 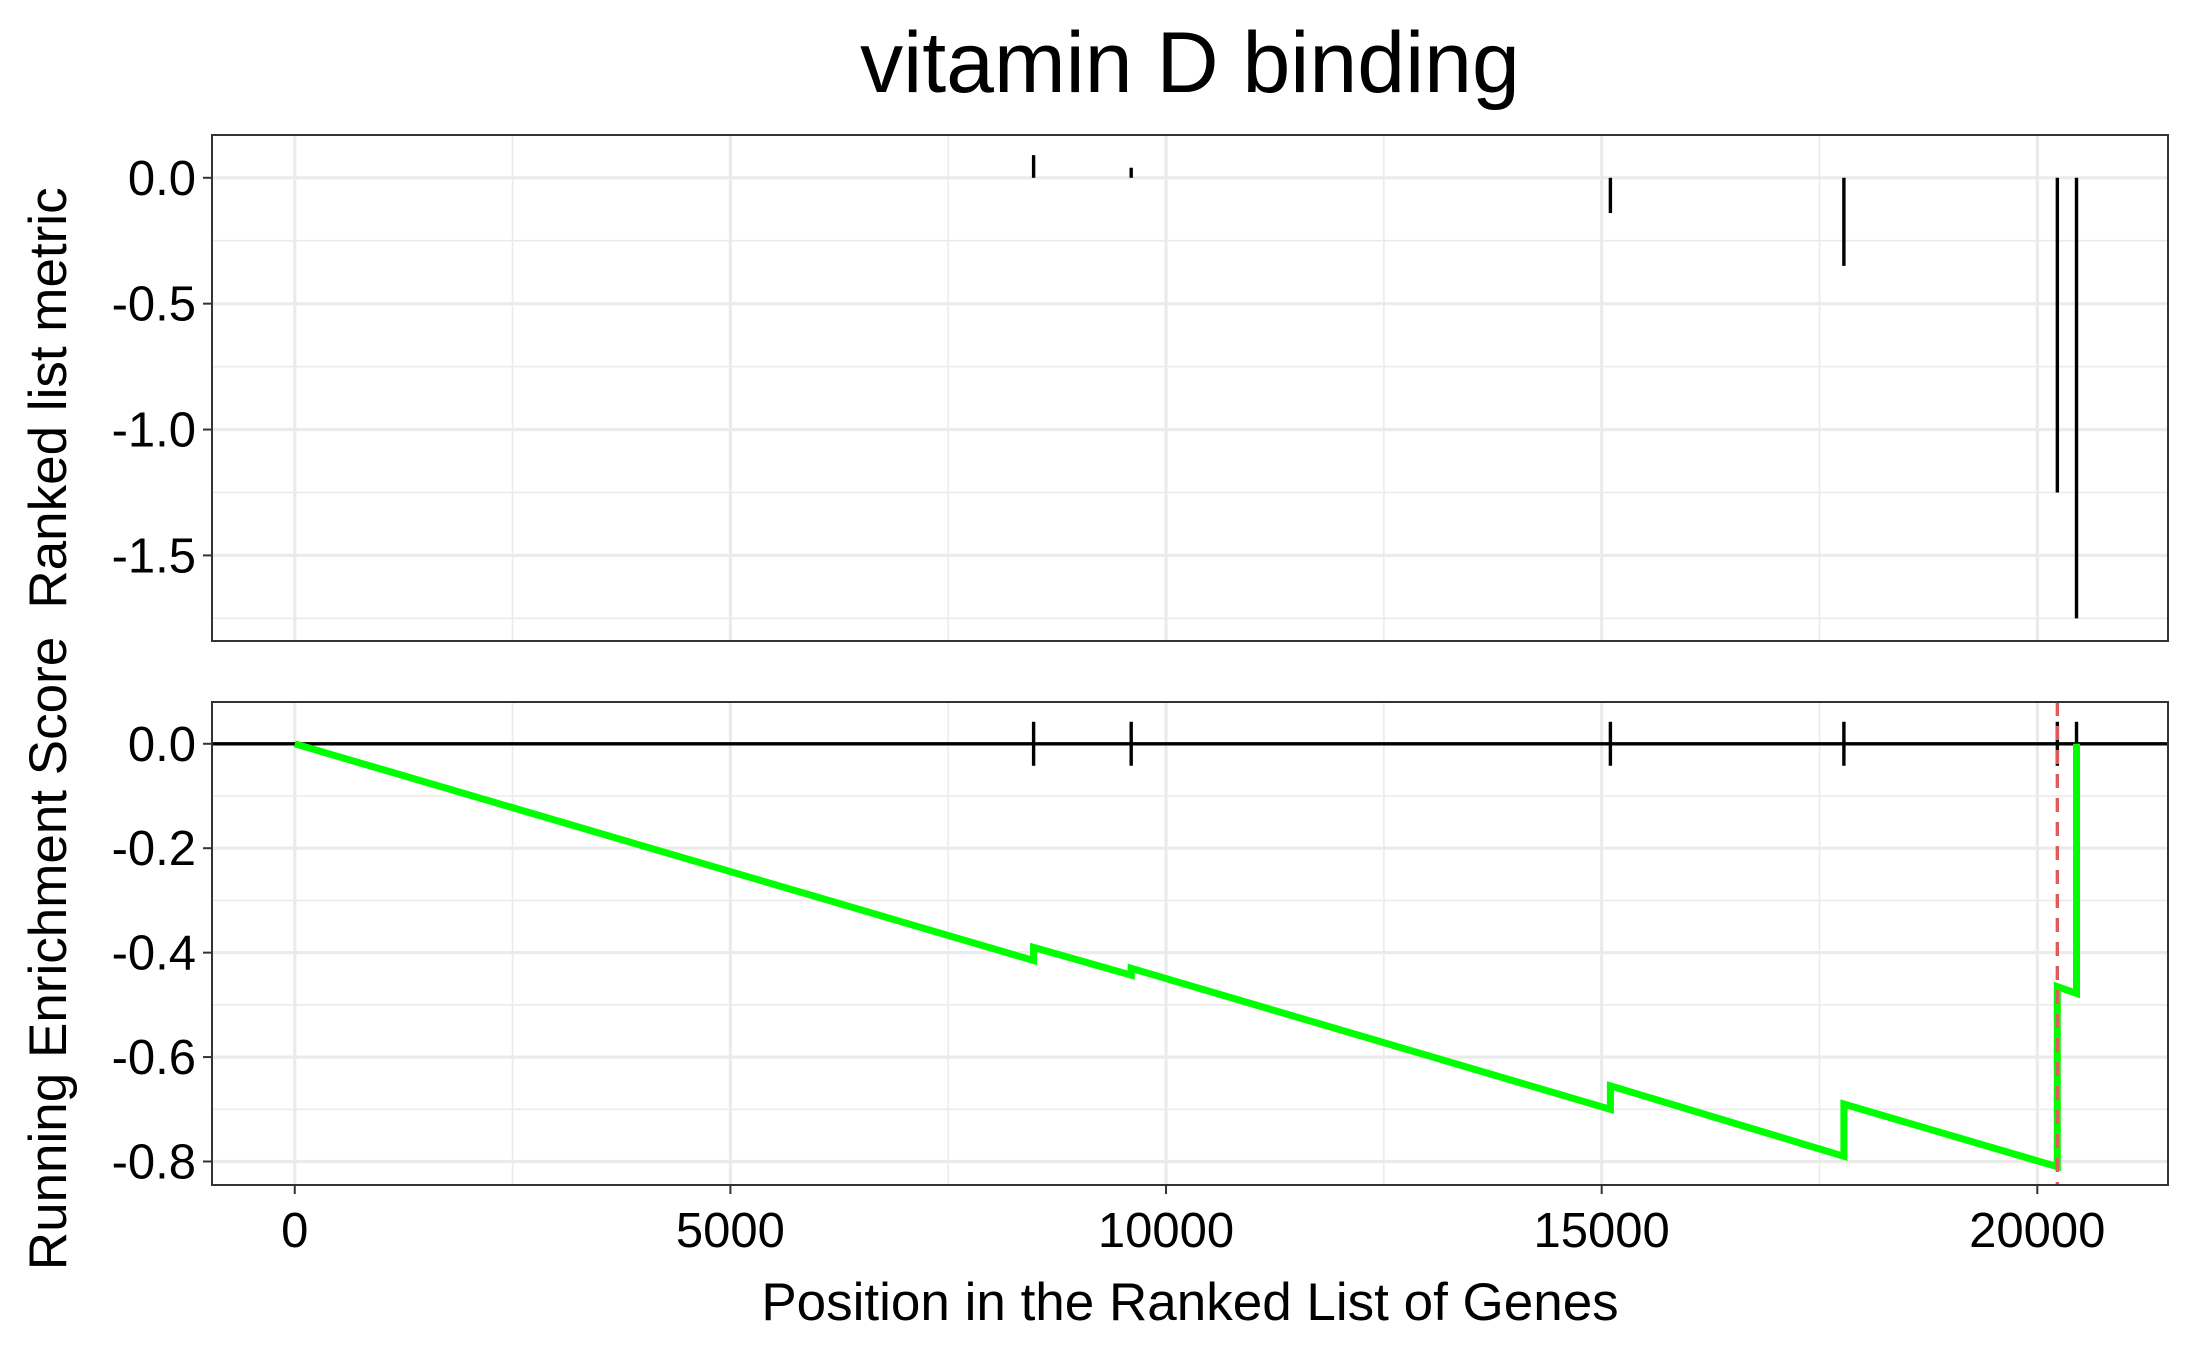 What do you see at coordinates (154, 954) in the screenshot?
I see `y-tick-label: -0.4` at bounding box center [154, 954].